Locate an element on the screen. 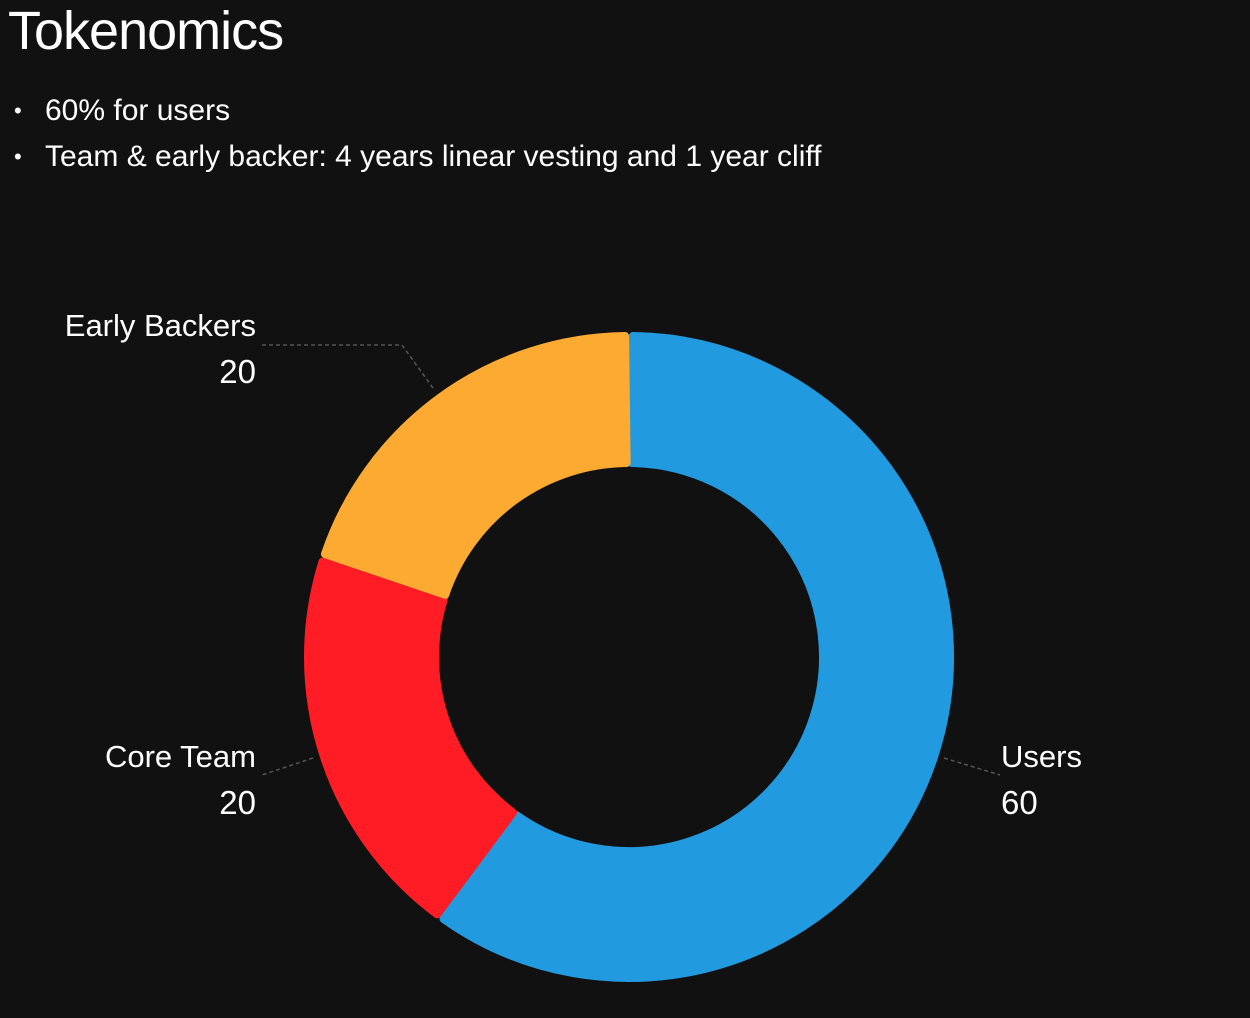 The height and width of the screenshot is (1018, 1250). leader-line-core-team is located at coordinates (287, 766).